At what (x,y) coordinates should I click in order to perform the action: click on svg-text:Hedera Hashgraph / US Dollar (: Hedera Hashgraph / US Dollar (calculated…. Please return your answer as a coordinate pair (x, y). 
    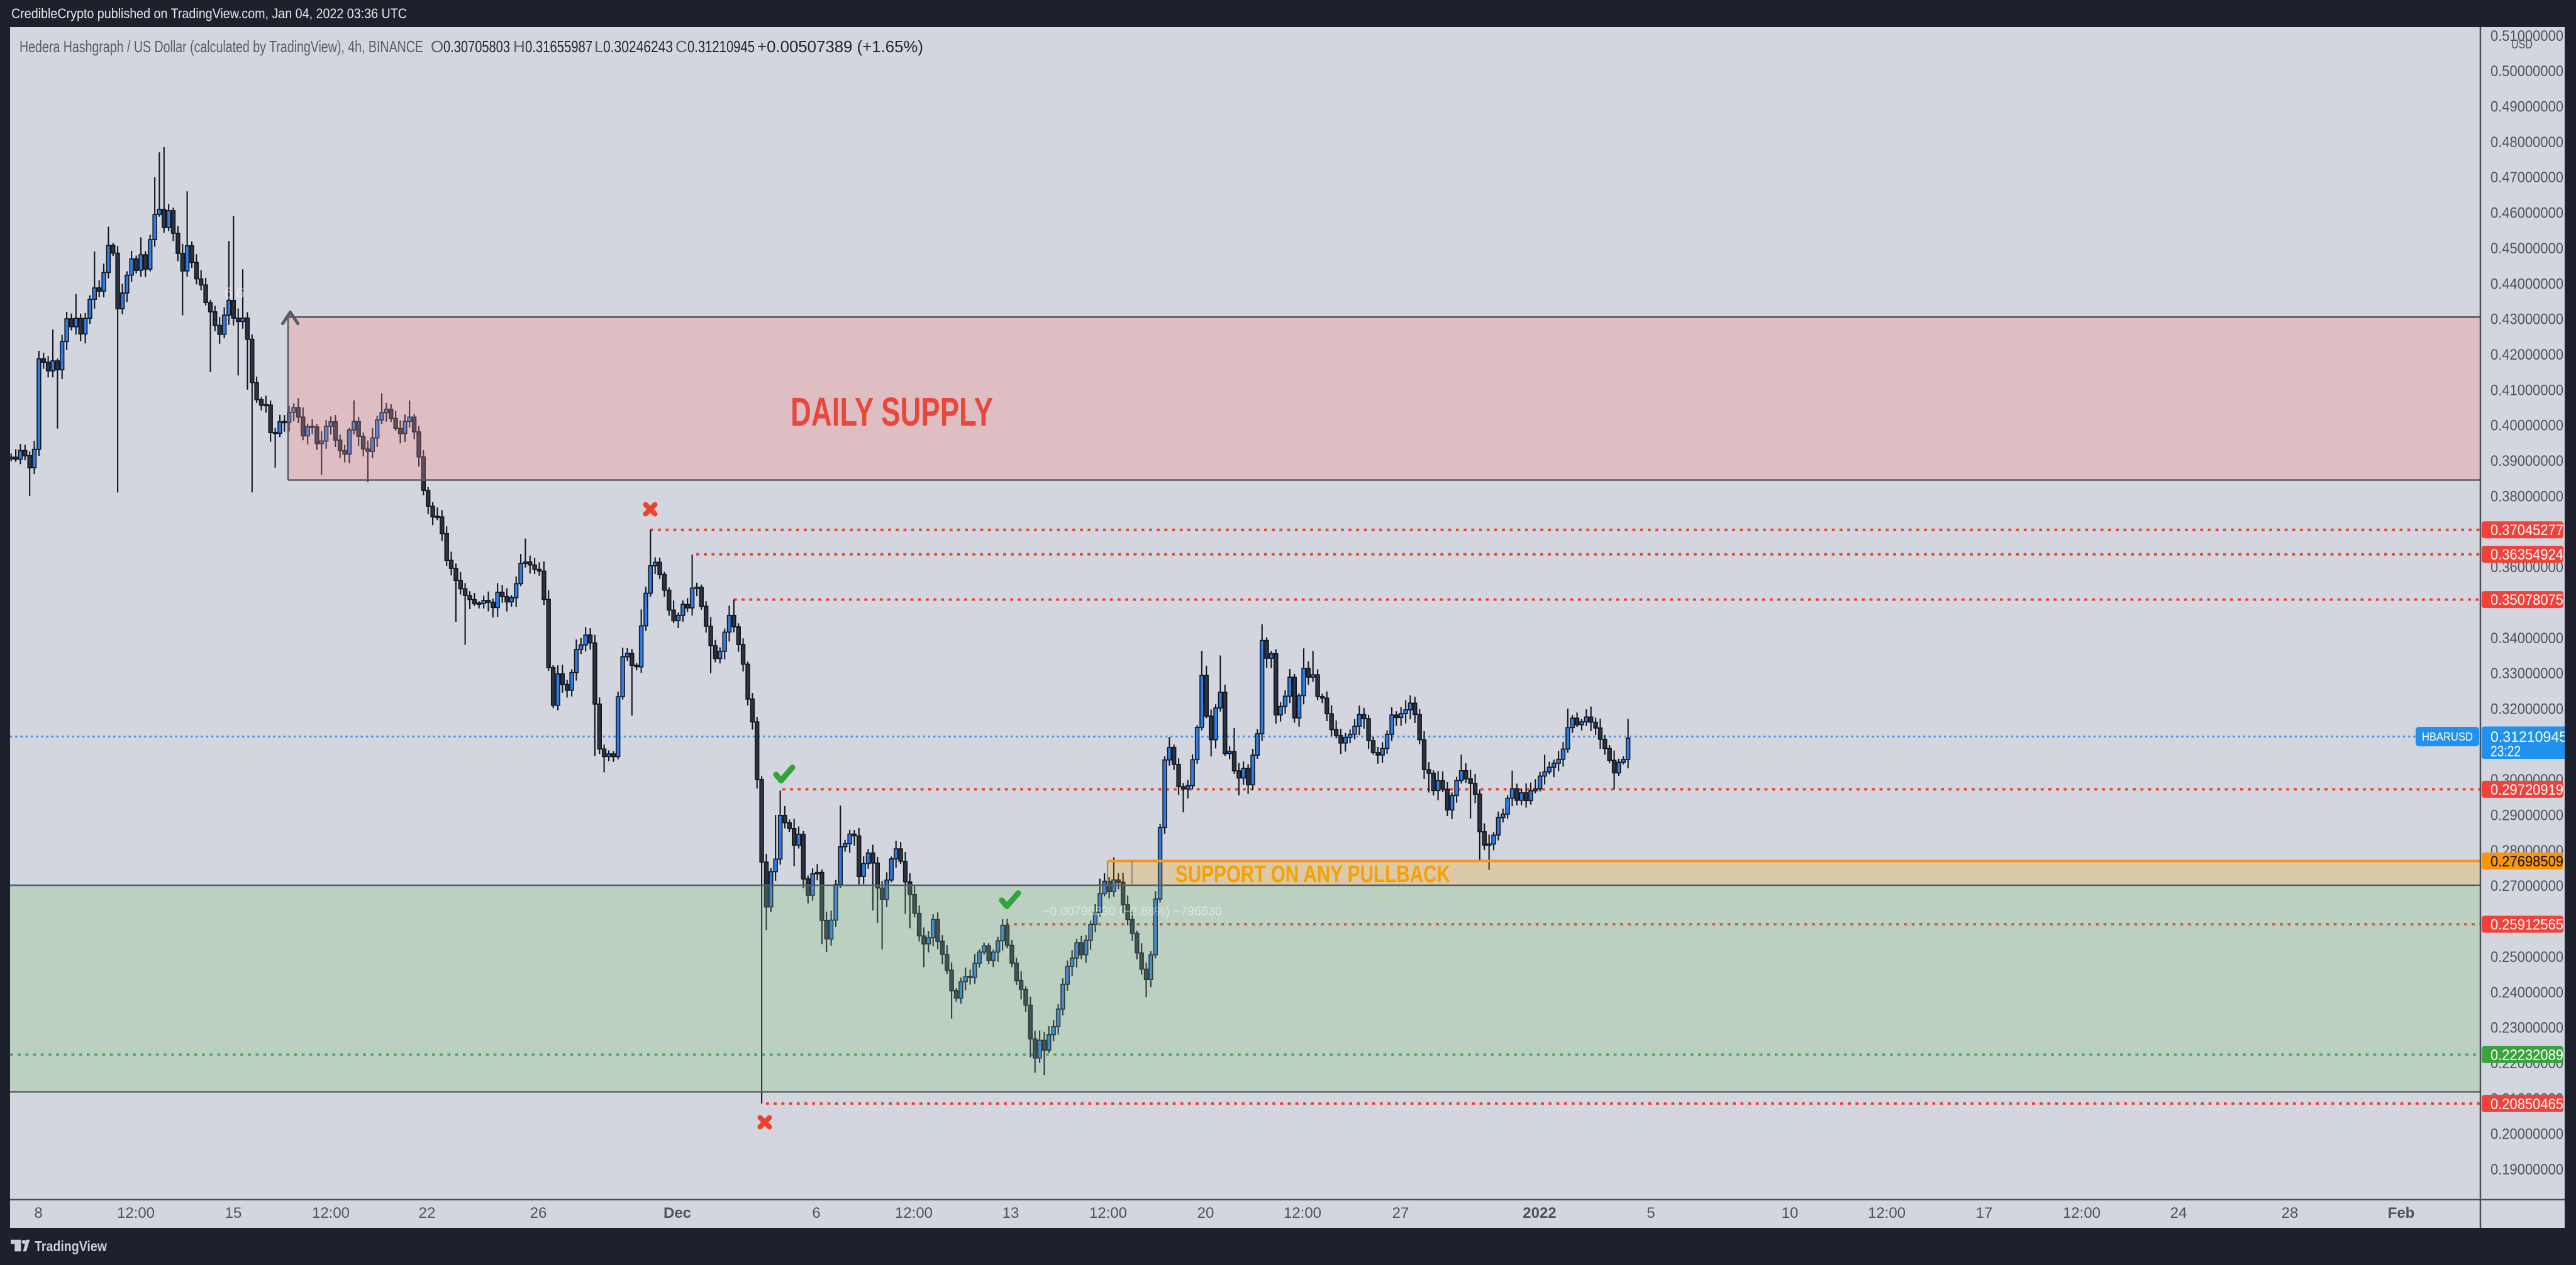
    Looking at the image, I should click on (221, 46).